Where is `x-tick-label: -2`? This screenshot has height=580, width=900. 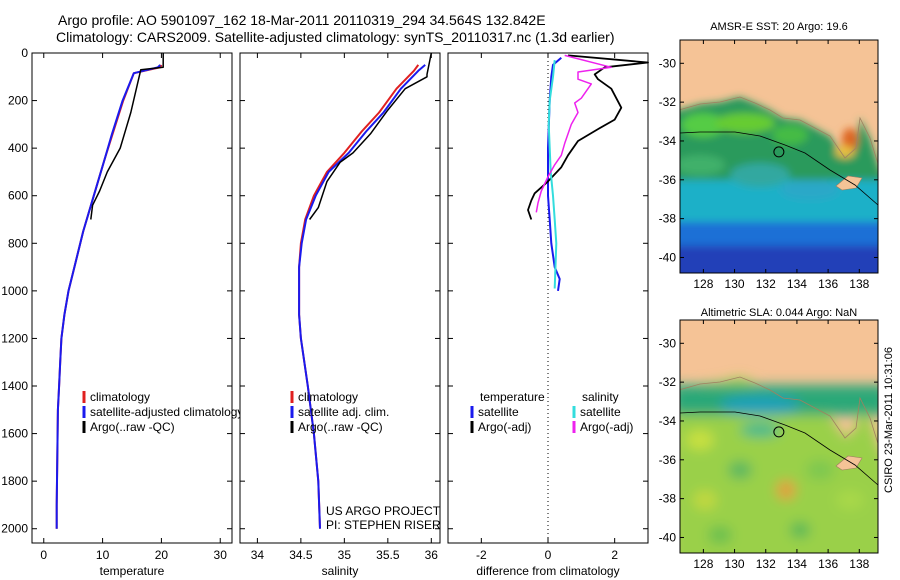 x-tick-label: -2 is located at coordinates (481, 555).